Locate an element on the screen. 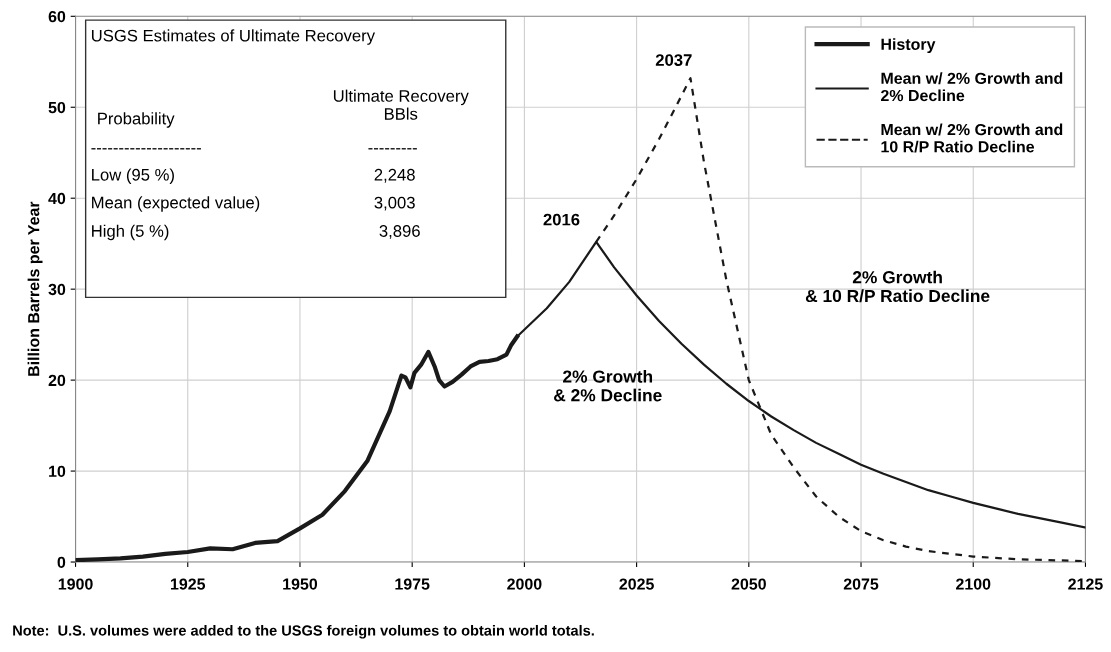  annotation: 2037 is located at coordinates (673, 60).